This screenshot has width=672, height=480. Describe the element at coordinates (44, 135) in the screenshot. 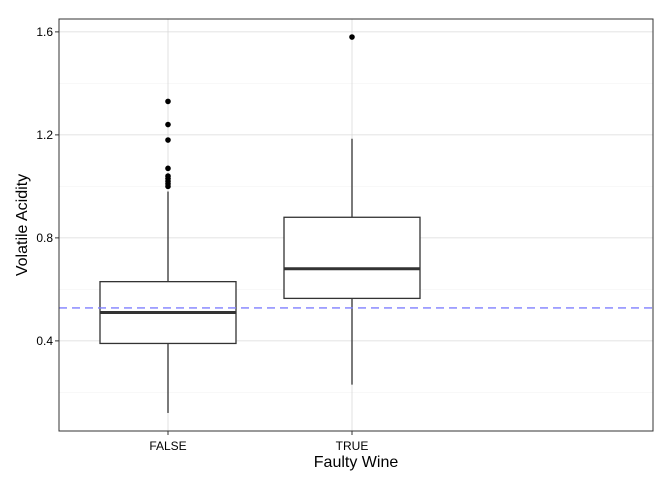

I see `y-tick-label: 1.2` at that location.